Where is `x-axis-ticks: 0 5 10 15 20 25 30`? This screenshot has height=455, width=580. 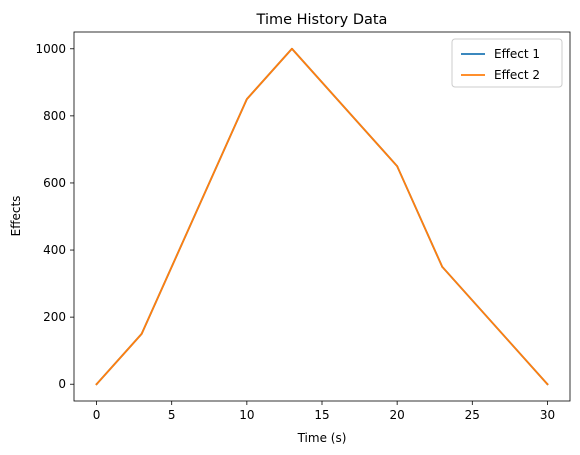
x-axis-ticks: 0 5 10 15 20 25 30 is located at coordinates (324, 411).